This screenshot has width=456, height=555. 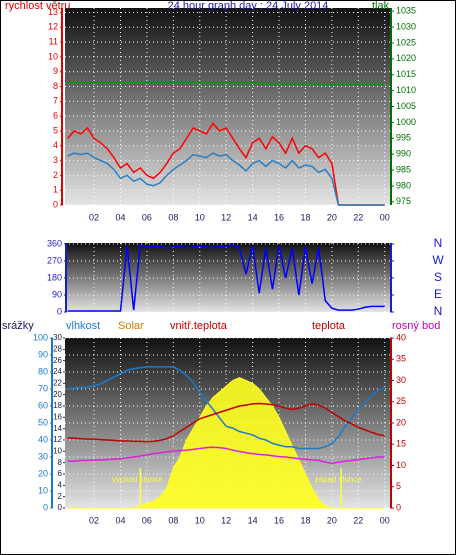 What do you see at coordinates (226, 520) in the screenshot?
I see `x-tick-label: 12` at bounding box center [226, 520].